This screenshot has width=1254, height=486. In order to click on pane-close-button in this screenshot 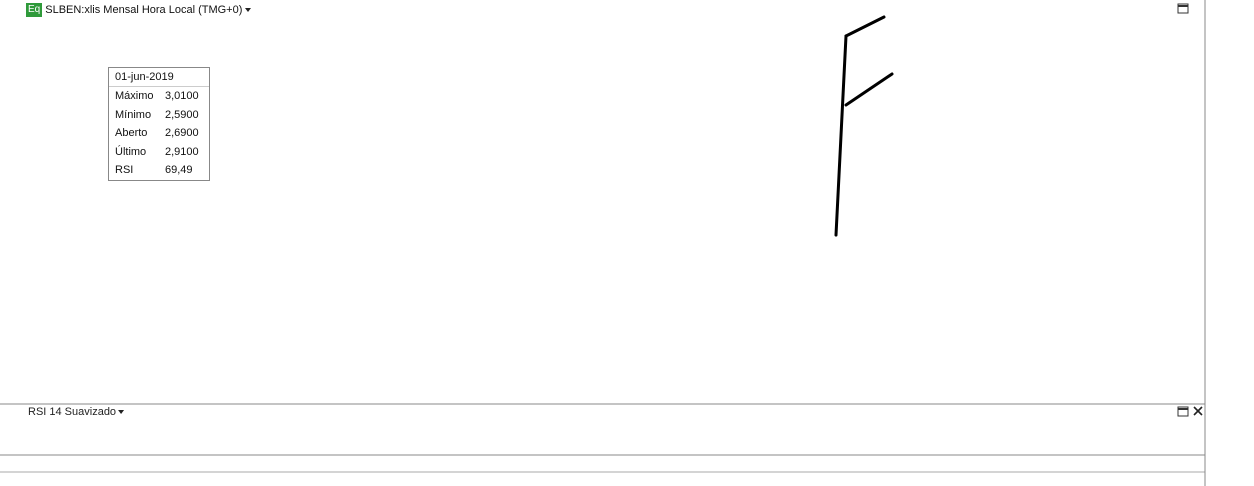, I will do `click(1198, 411)`.